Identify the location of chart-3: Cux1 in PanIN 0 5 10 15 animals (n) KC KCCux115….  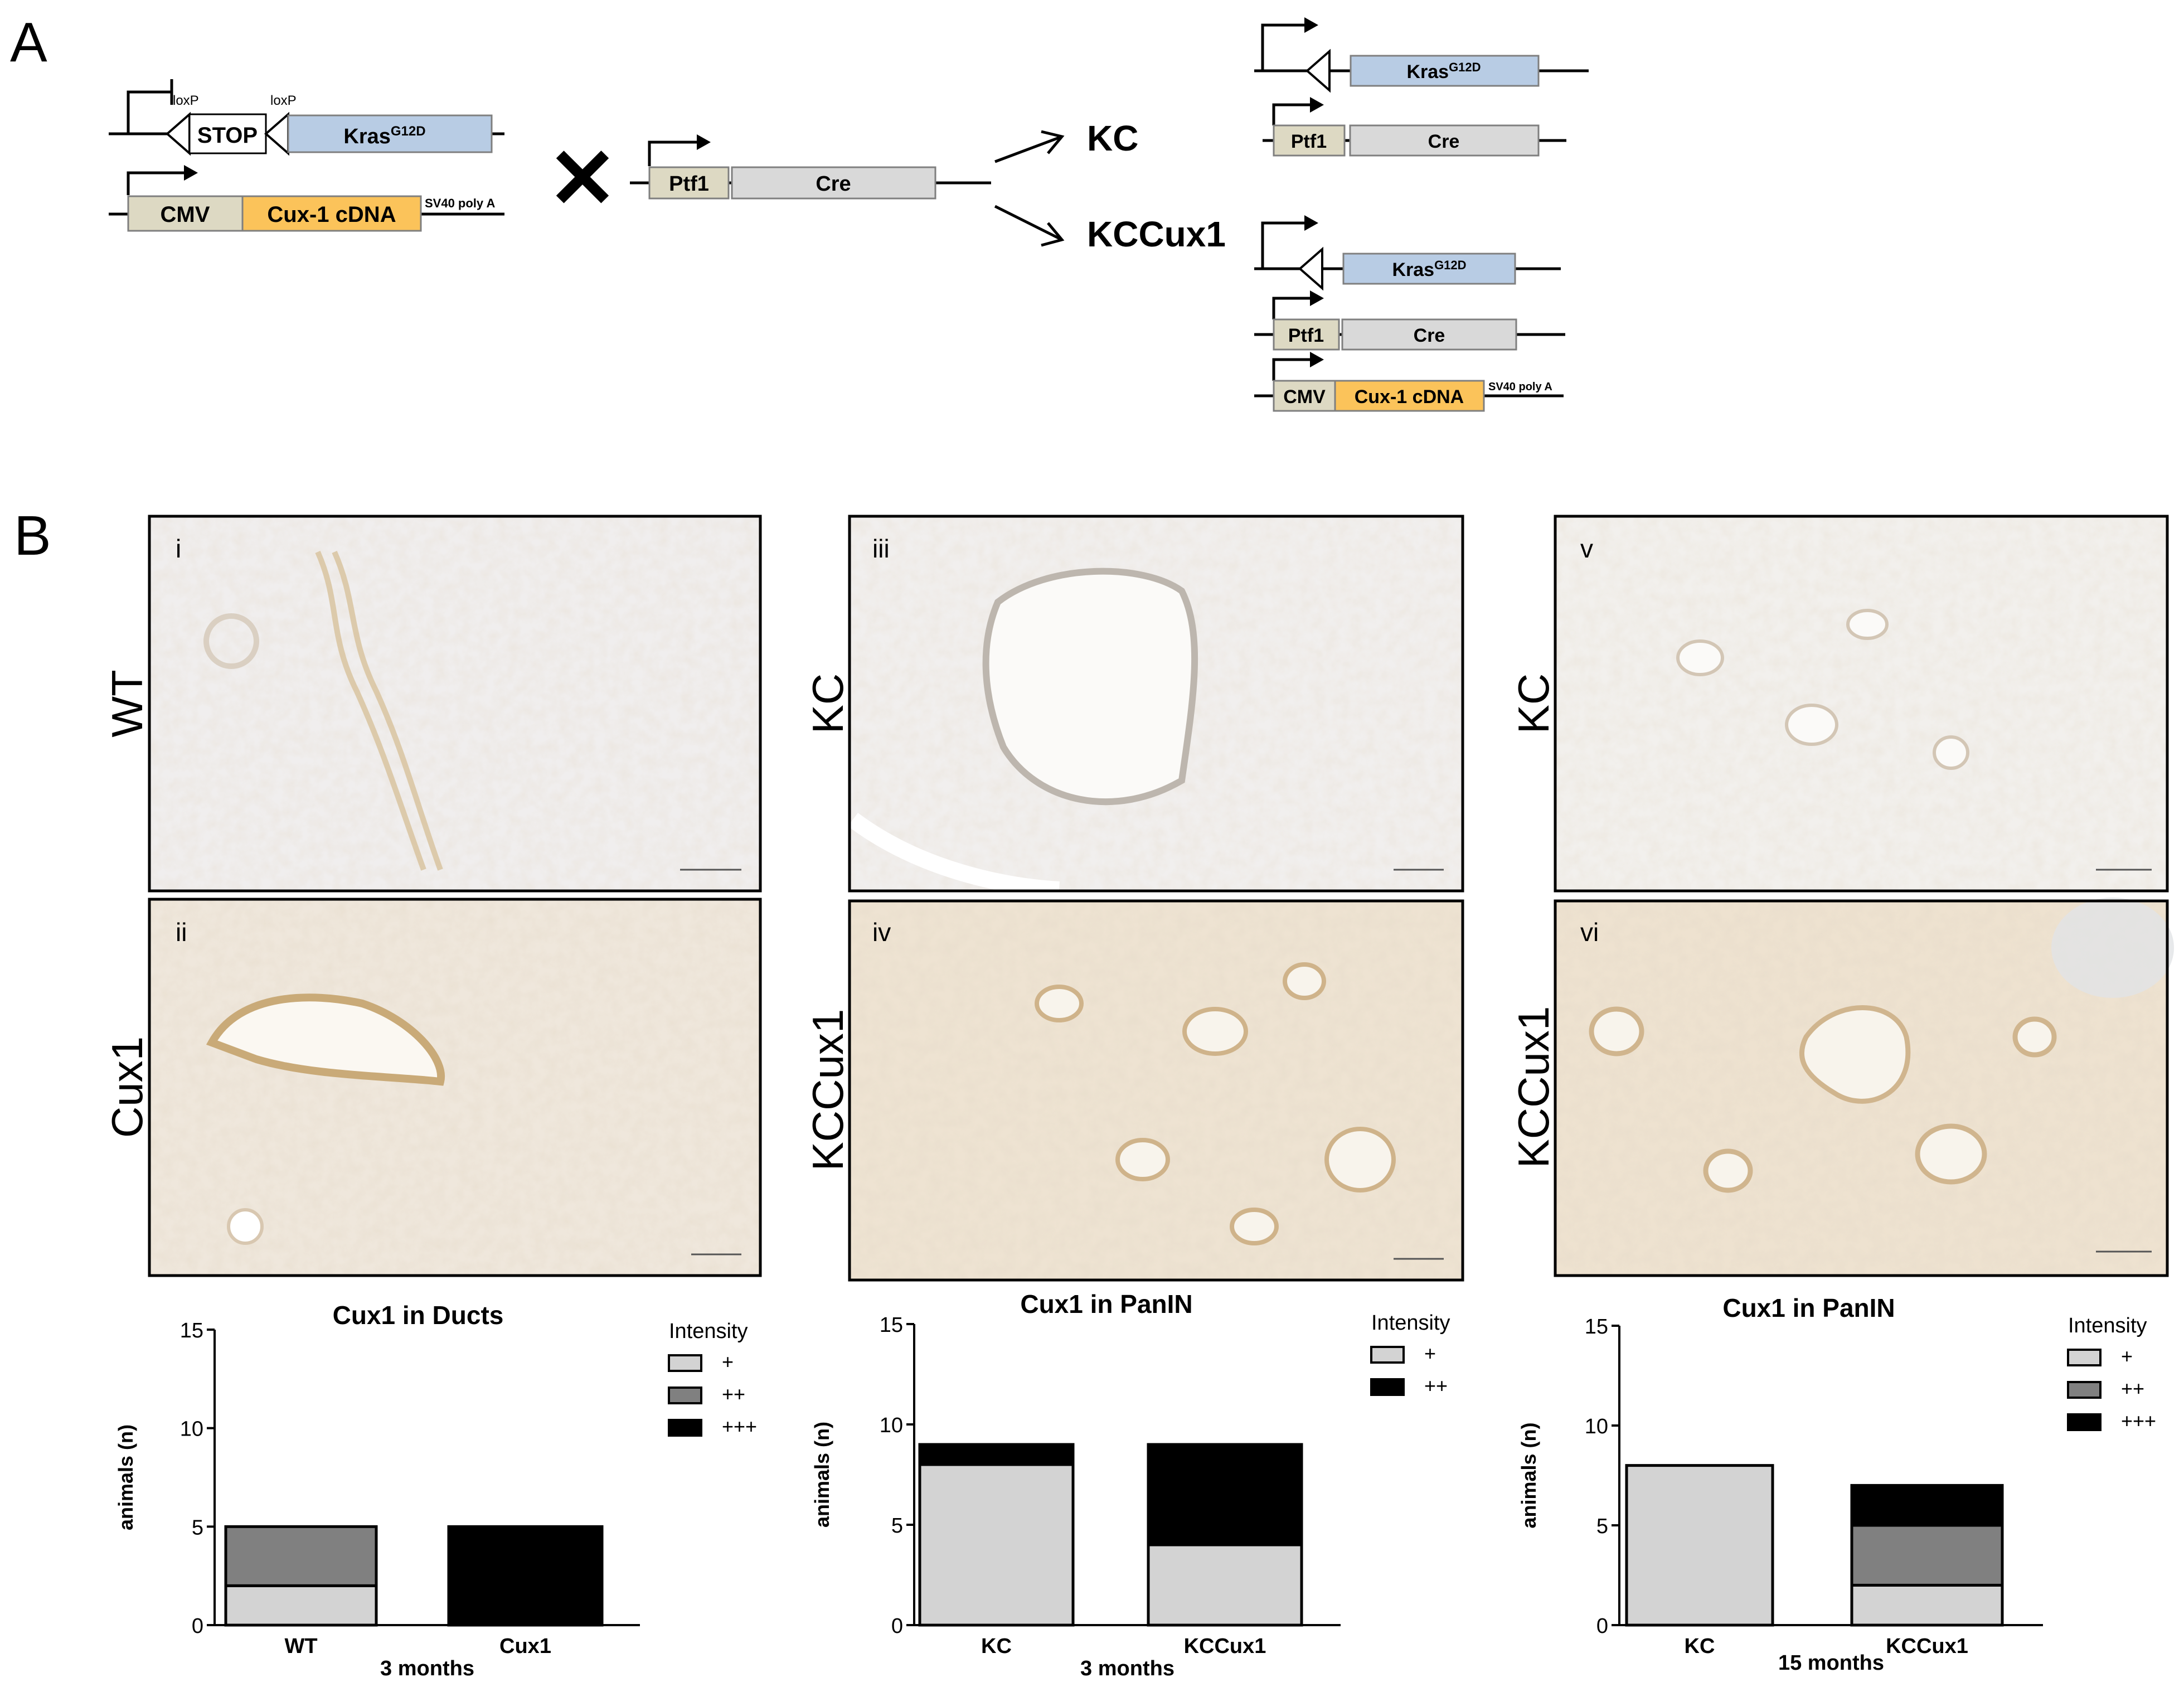
(1836, 1484).